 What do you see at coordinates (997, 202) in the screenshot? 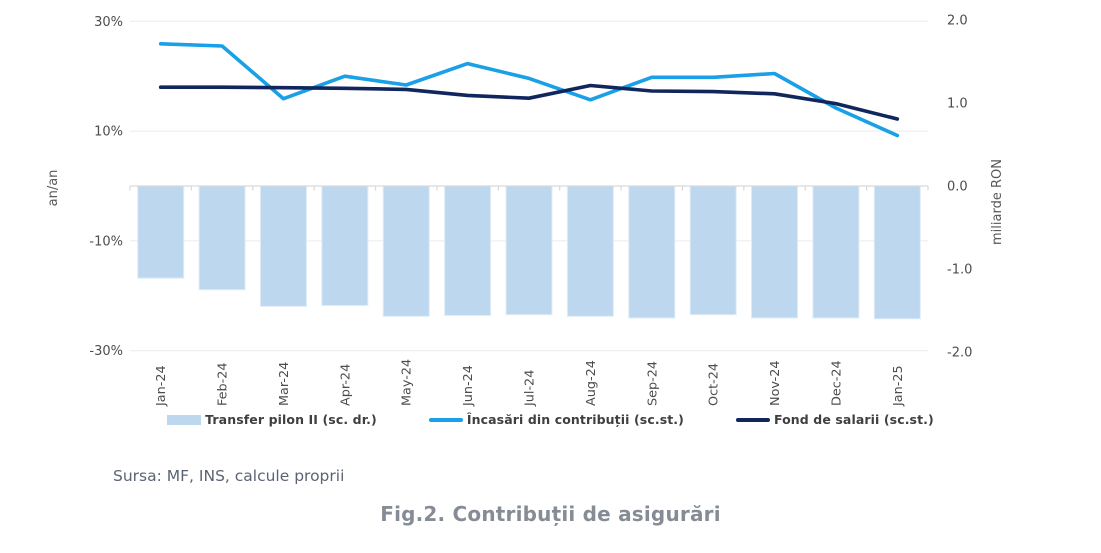
I see `right-axis-title: miliarde RON` at bounding box center [997, 202].